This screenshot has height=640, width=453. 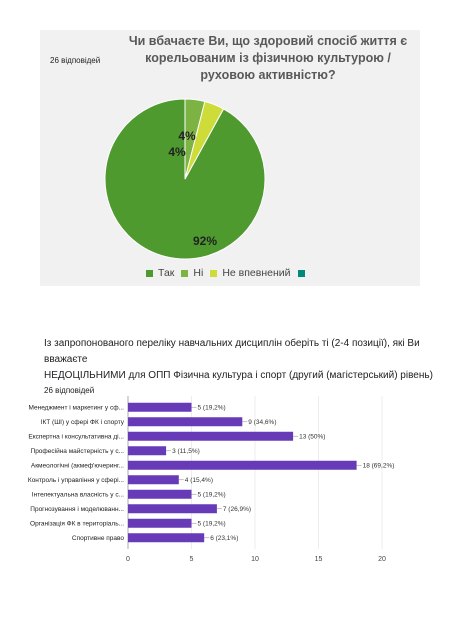 What do you see at coordinates (312, 437) in the screenshot?
I see `value-label: 13 (50%)` at bounding box center [312, 437].